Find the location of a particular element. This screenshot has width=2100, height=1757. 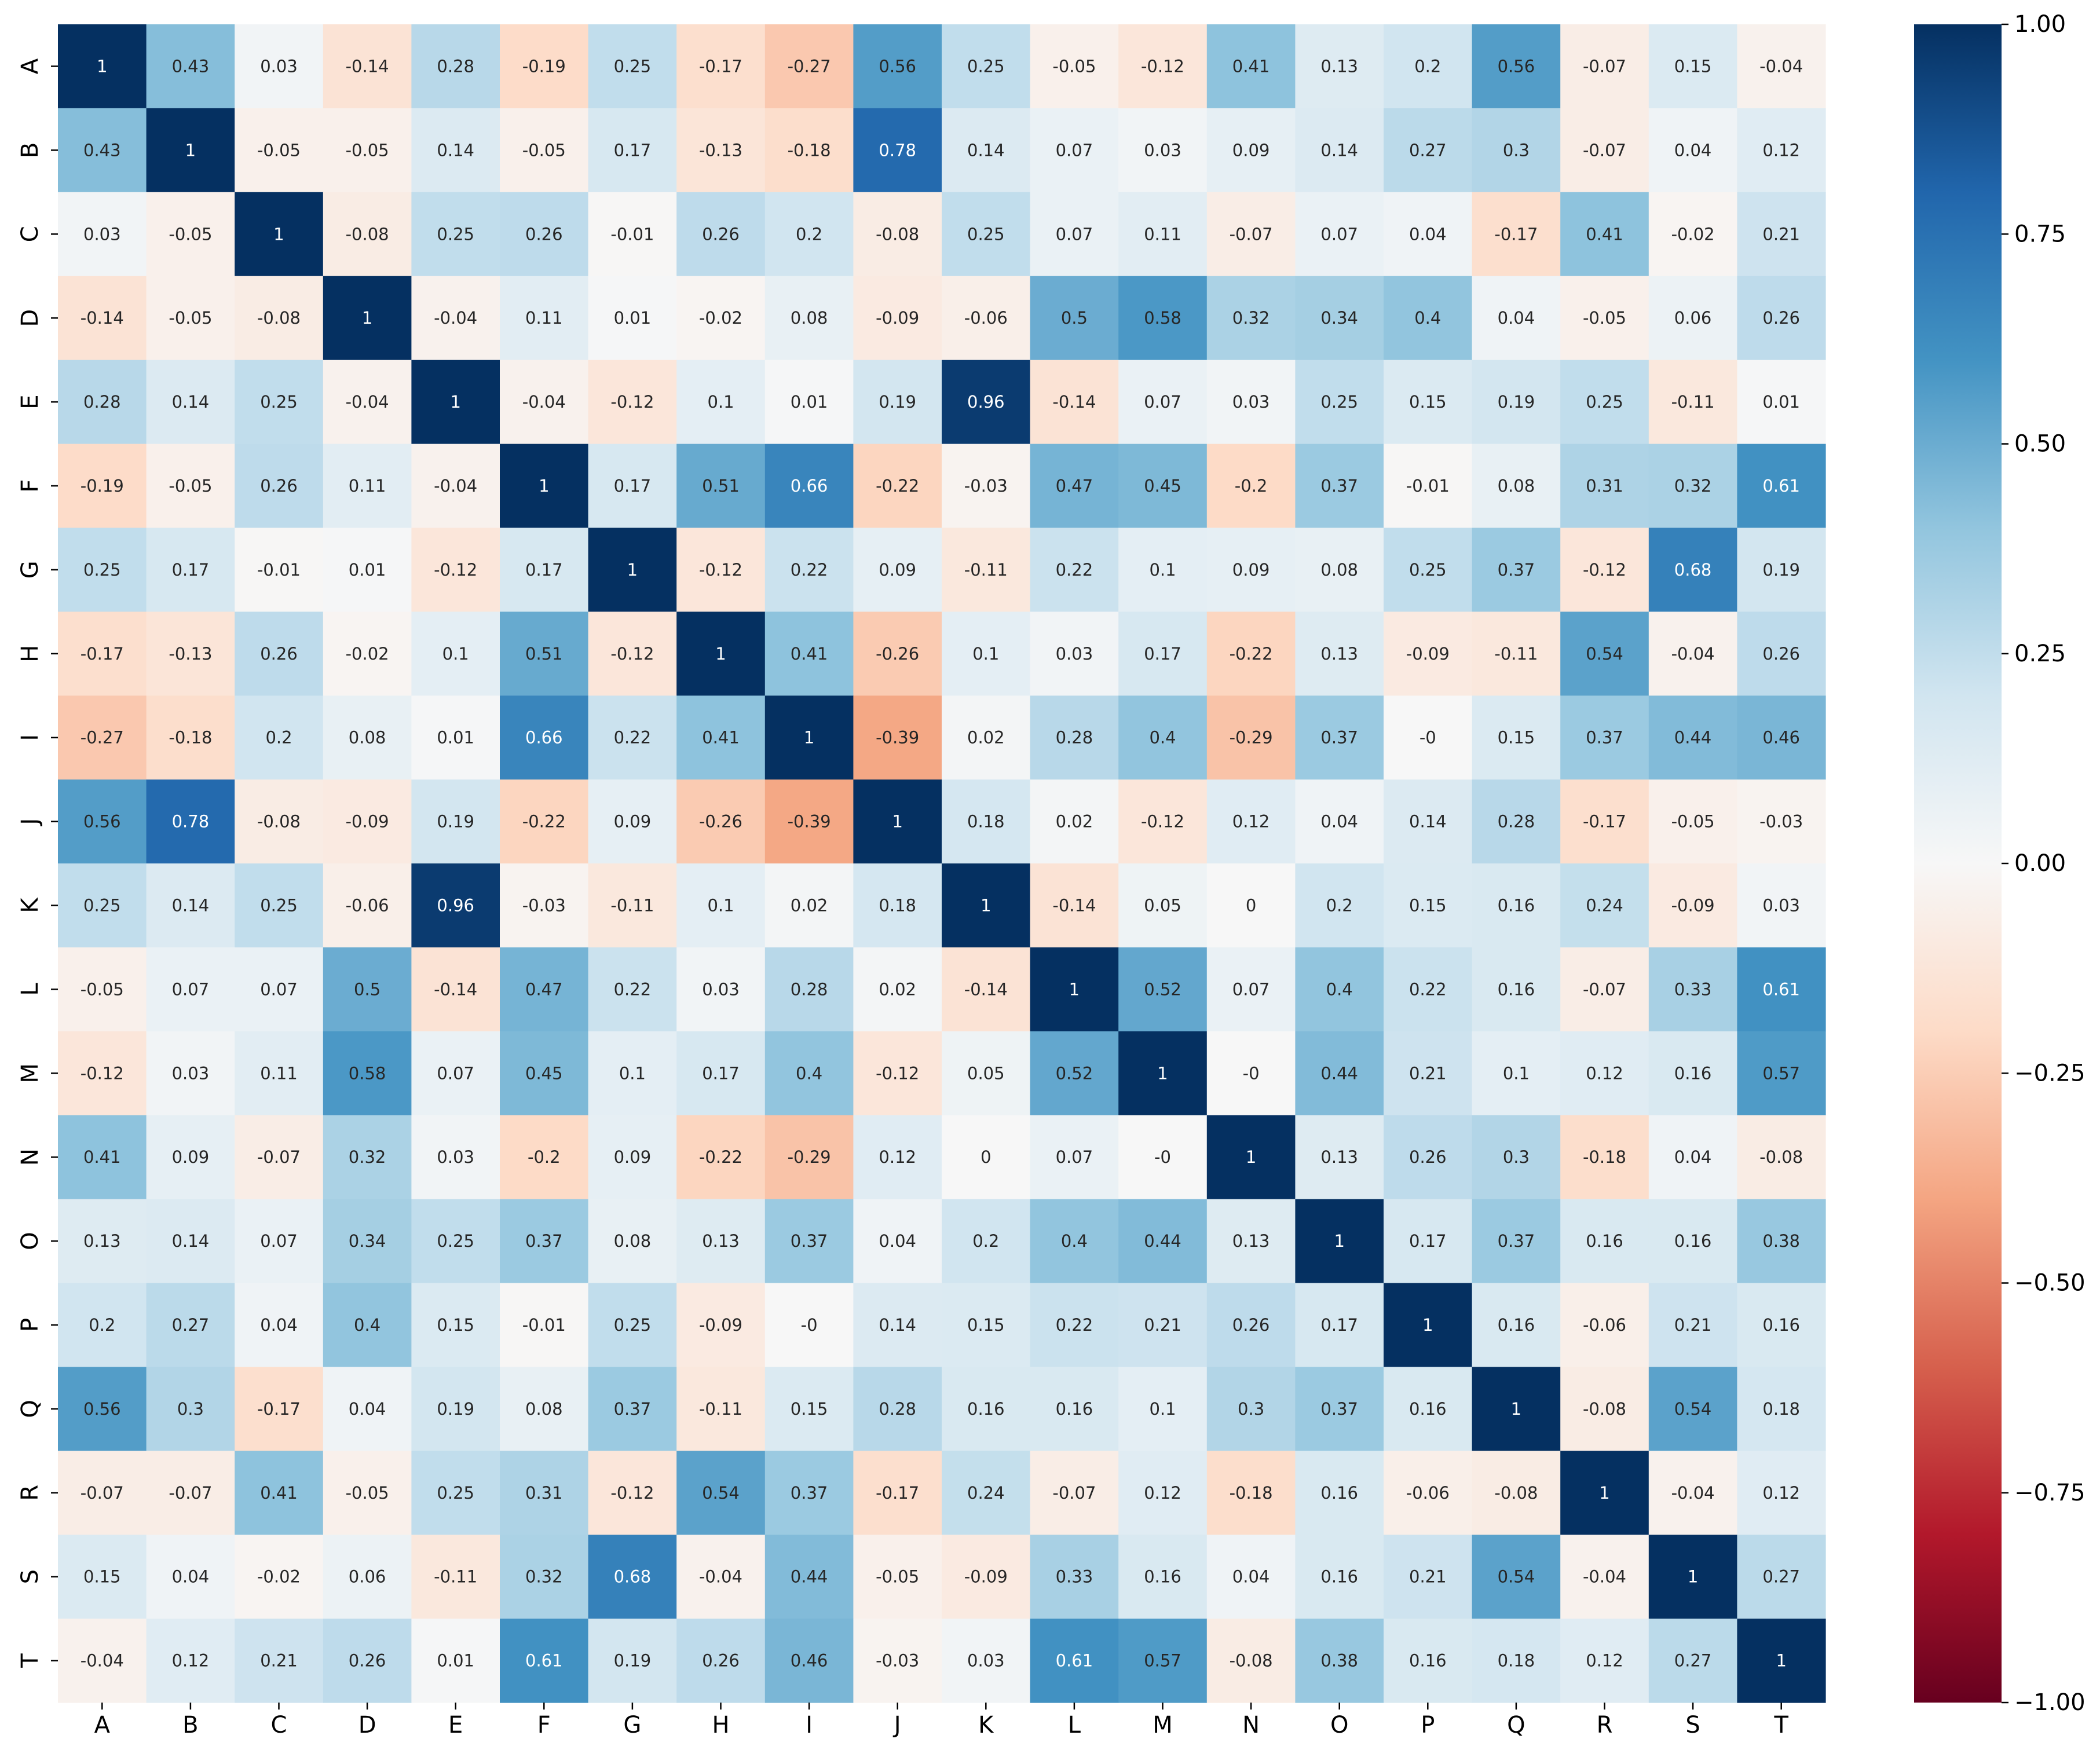

cell-value-label: 0.37 is located at coordinates (1516, 570).